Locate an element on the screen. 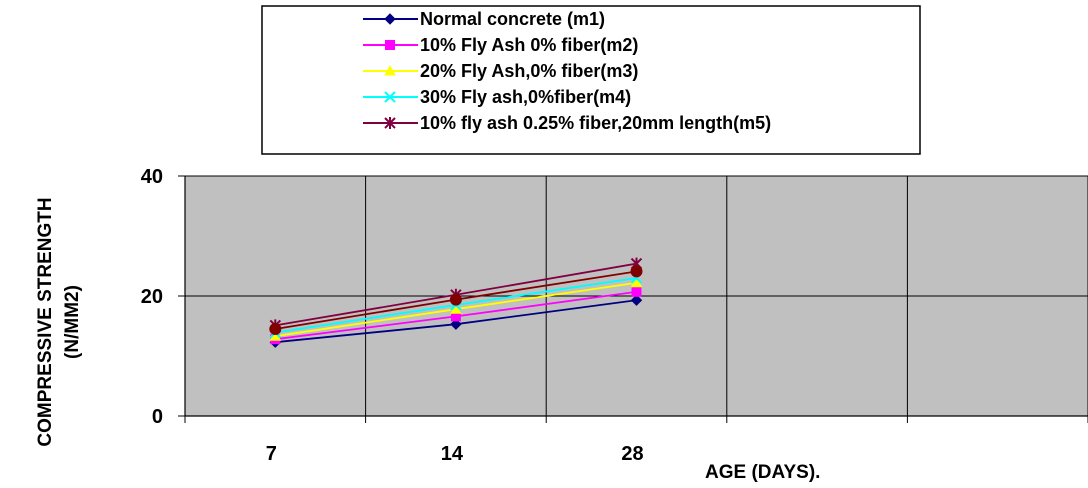 The image size is (1088, 488). x-tick-labels: 7 14 28 is located at coordinates (455, 454).